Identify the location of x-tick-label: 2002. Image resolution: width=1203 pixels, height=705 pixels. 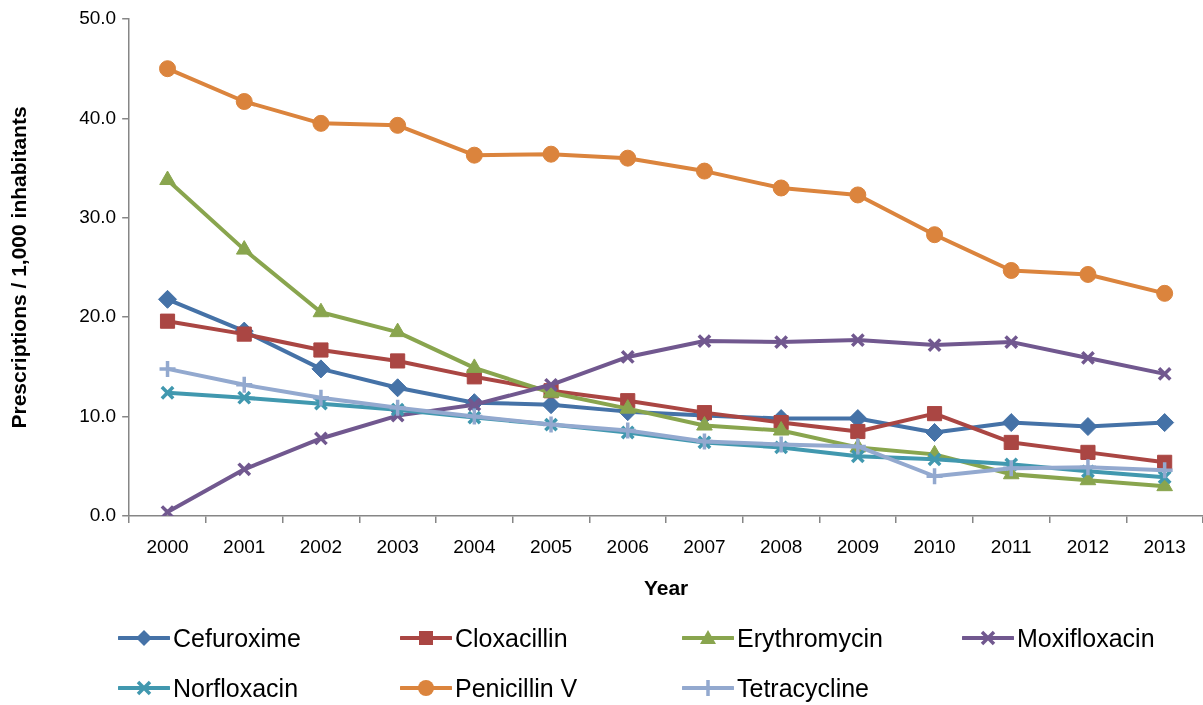
(321, 546).